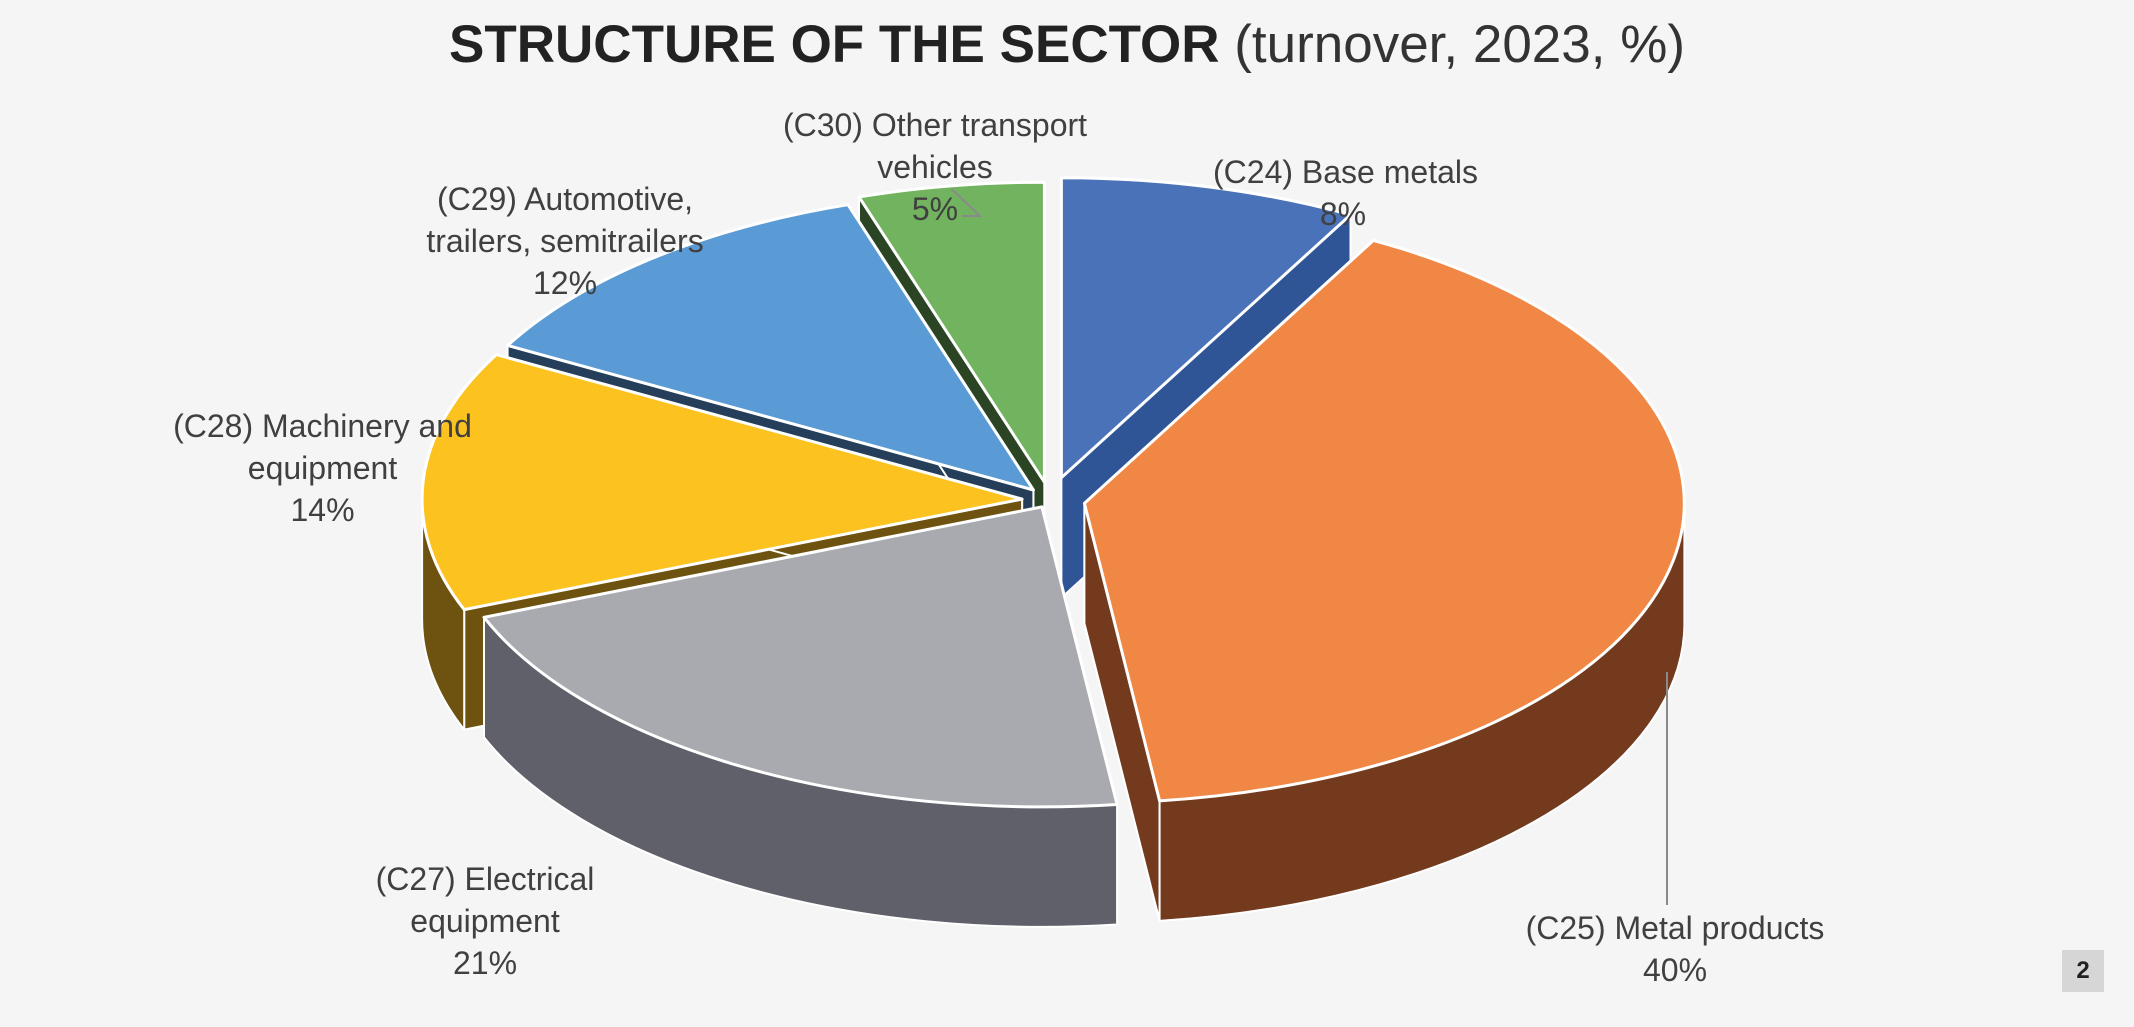 The width and height of the screenshot is (2134, 1027). What do you see at coordinates (565, 220) in the screenshot?
I see `slice-label-text: (C29) Automotive, trailers, semitrailers` at bounding box center [565, 220].